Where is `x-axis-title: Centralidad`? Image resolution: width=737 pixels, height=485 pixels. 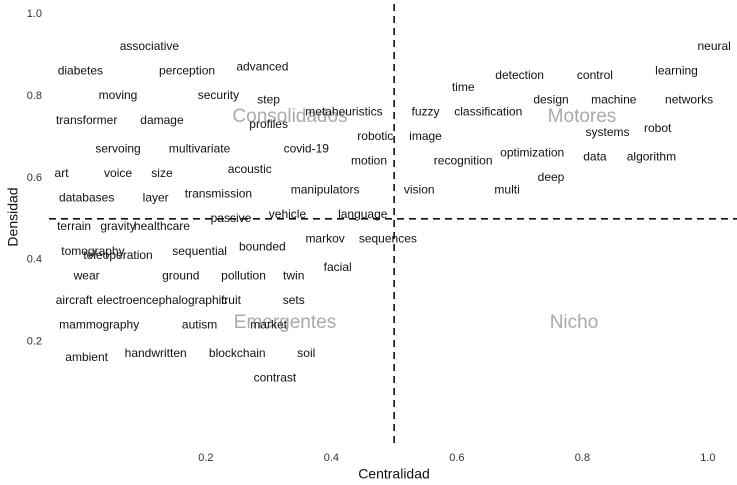 x-axis-title: Centralidad is located at coordinates (394, 474).